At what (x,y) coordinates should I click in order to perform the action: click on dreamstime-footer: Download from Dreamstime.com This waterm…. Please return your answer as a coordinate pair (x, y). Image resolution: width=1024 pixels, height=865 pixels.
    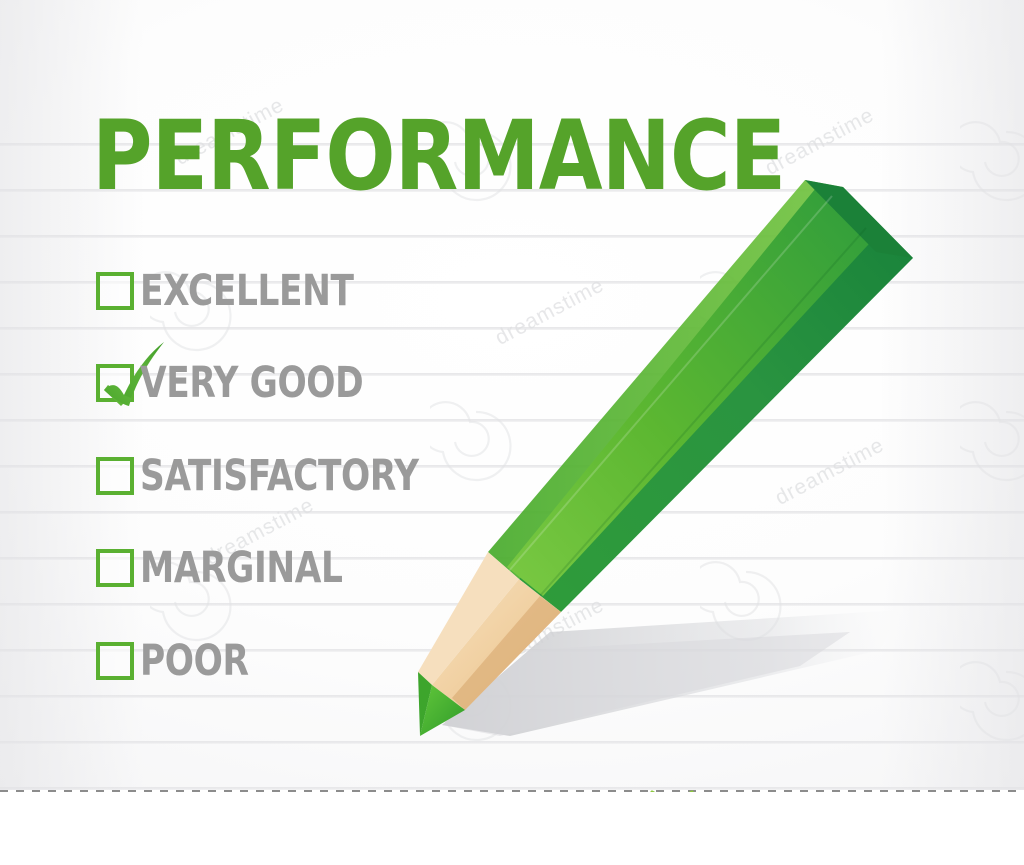
    Looking at the image, I should click on (512, 828).